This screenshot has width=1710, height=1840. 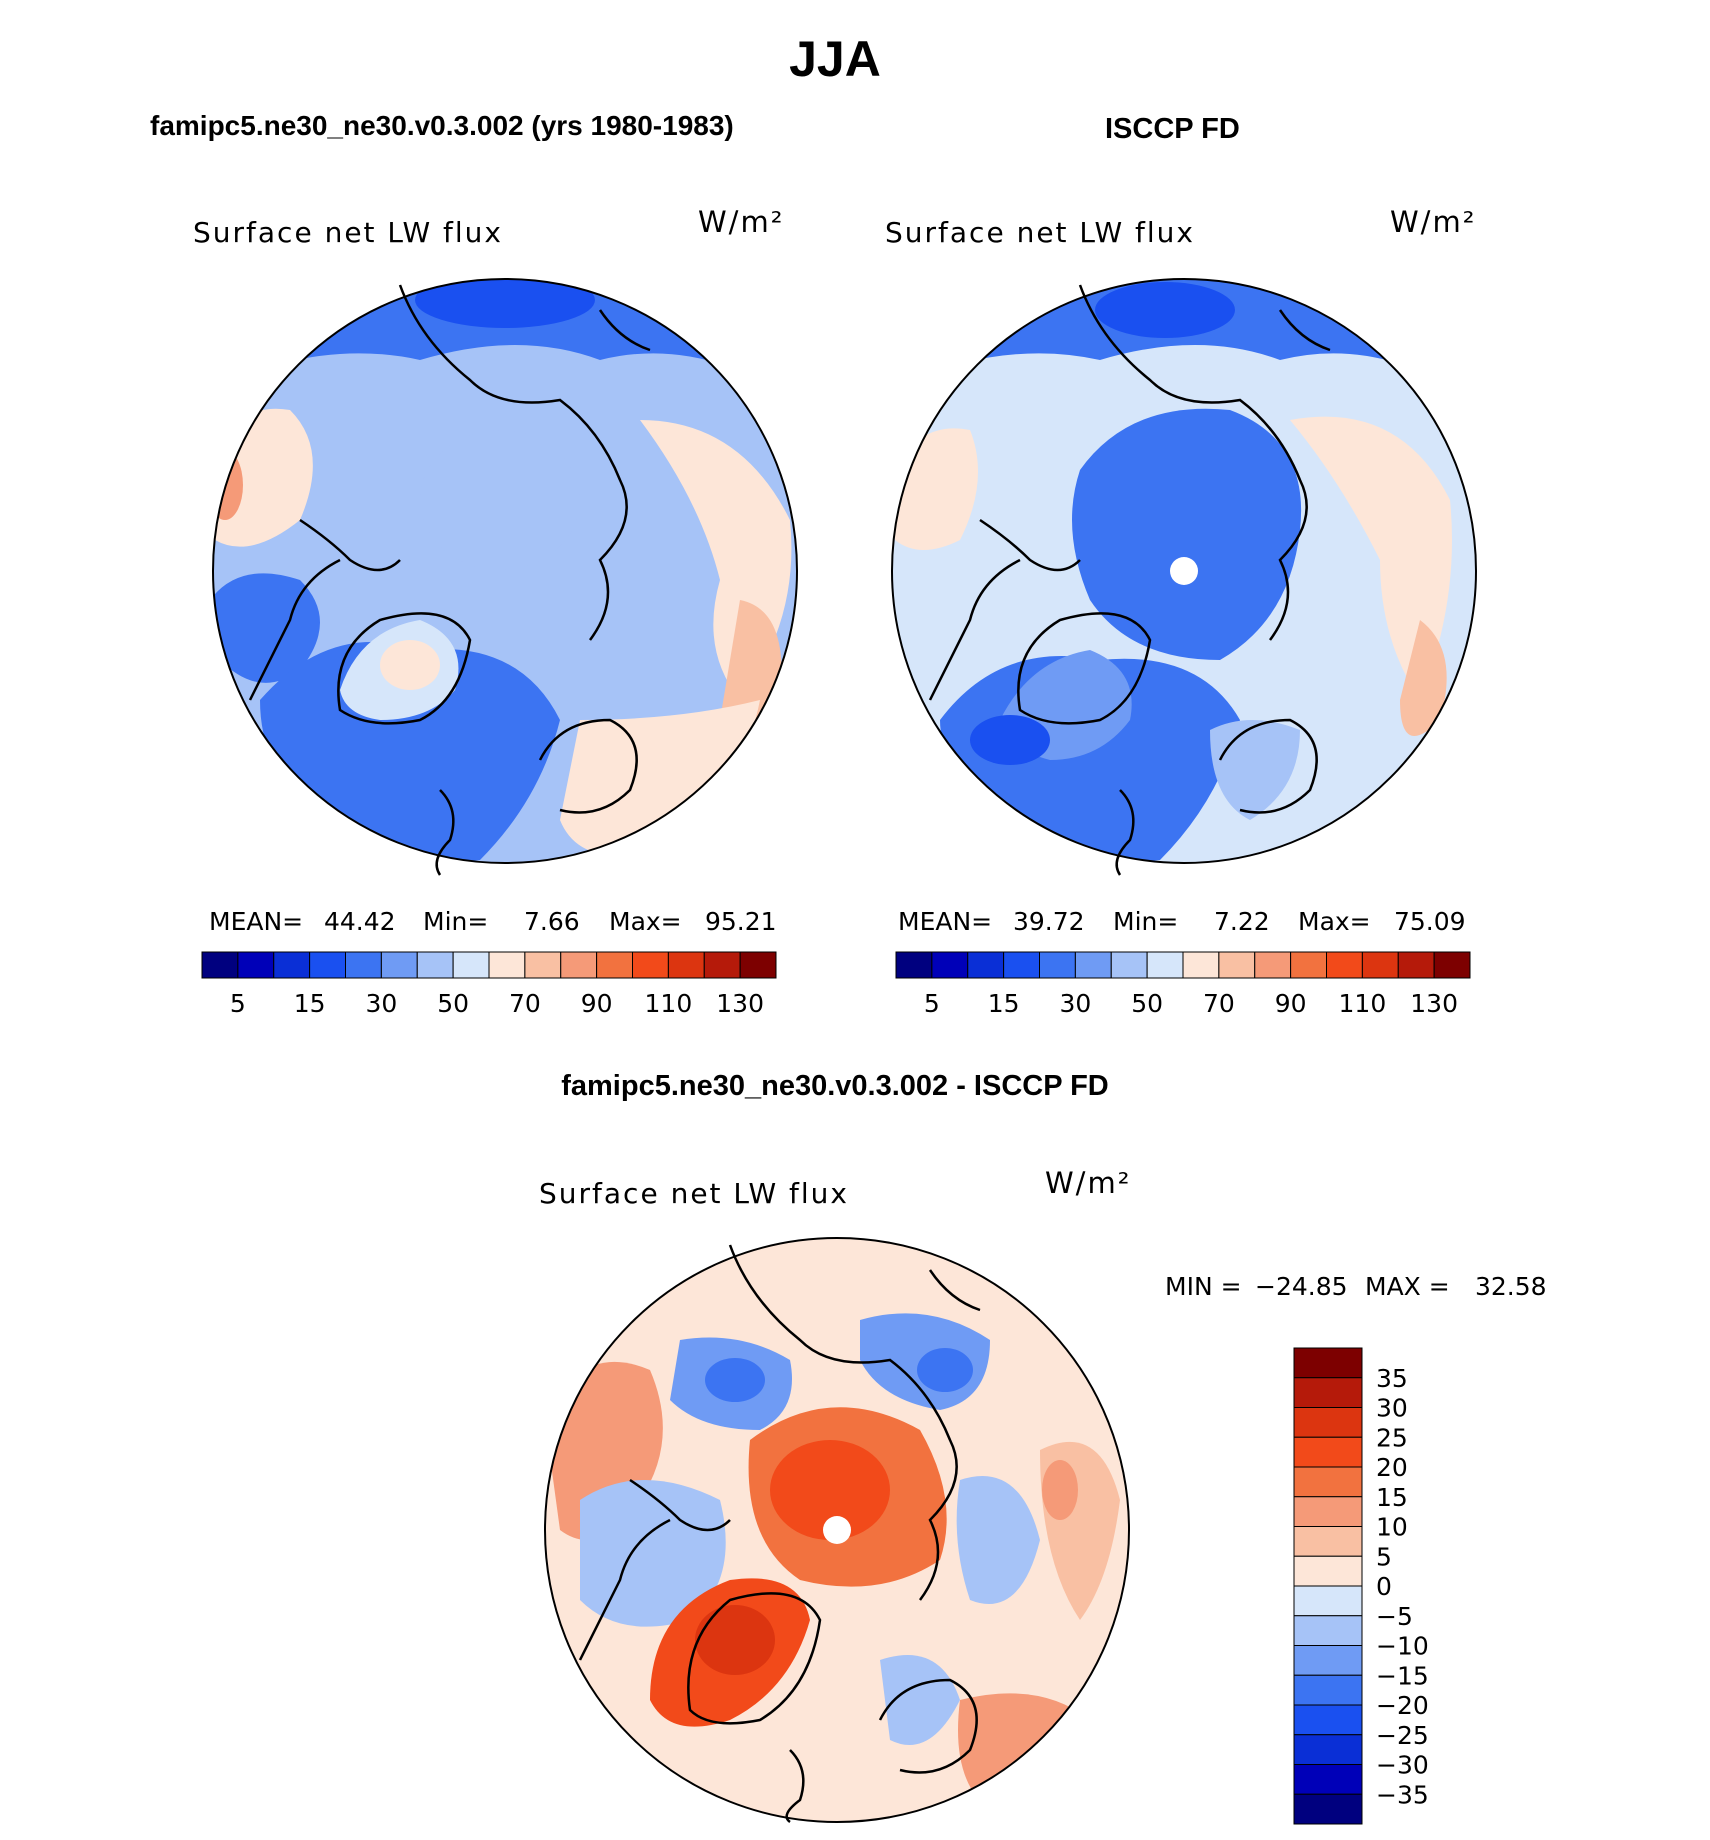 I want to click on left-colorbar-tick-label: 15, so click(x=310, y=1003).